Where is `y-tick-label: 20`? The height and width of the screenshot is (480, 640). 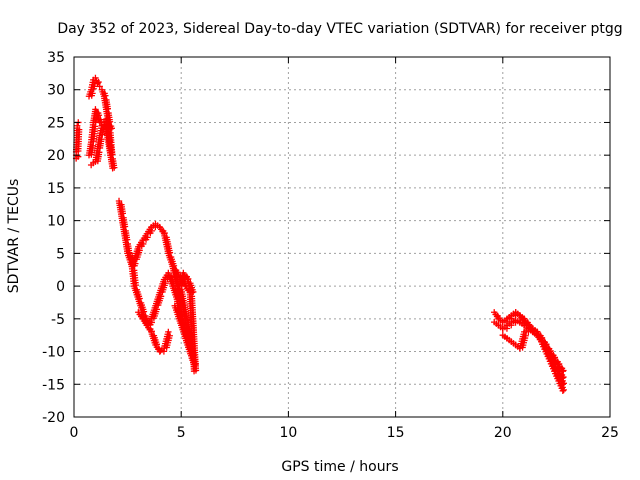 y-tick-label: 20 is located at coordinates (56, 156).